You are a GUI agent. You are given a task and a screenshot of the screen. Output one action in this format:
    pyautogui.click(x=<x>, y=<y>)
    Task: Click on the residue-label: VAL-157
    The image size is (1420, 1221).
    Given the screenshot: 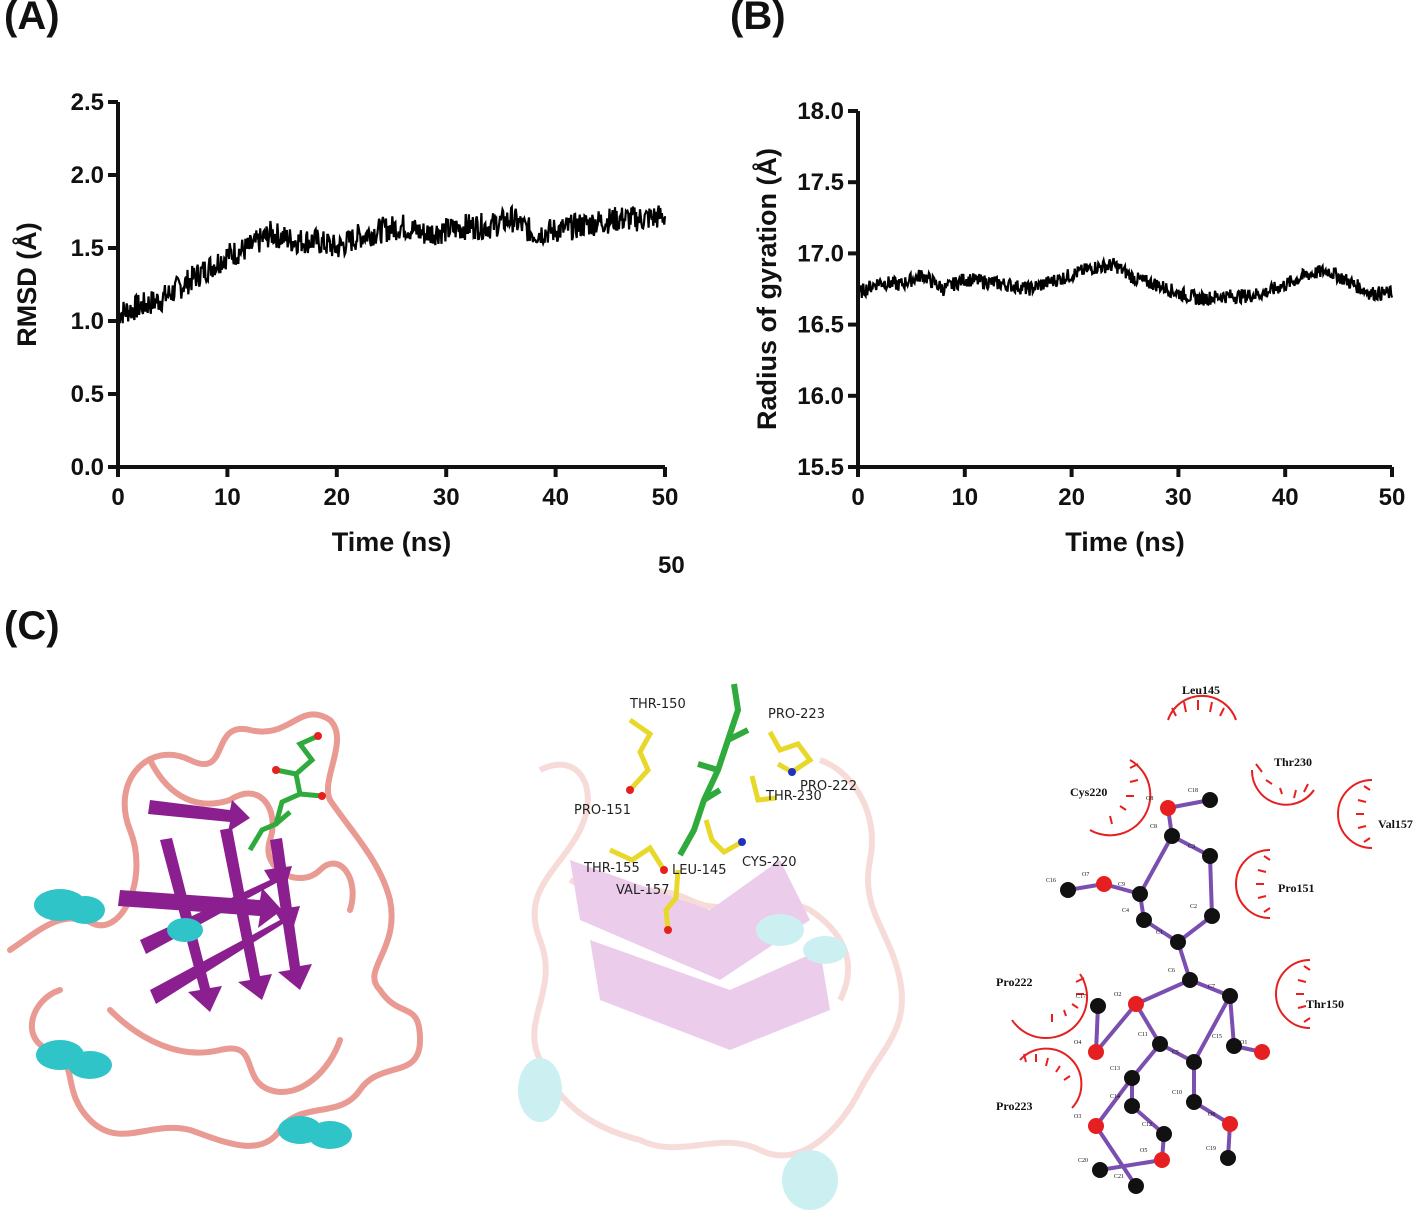 What is the action you would take?
    pyautogui.click(x=642, y=890)
    